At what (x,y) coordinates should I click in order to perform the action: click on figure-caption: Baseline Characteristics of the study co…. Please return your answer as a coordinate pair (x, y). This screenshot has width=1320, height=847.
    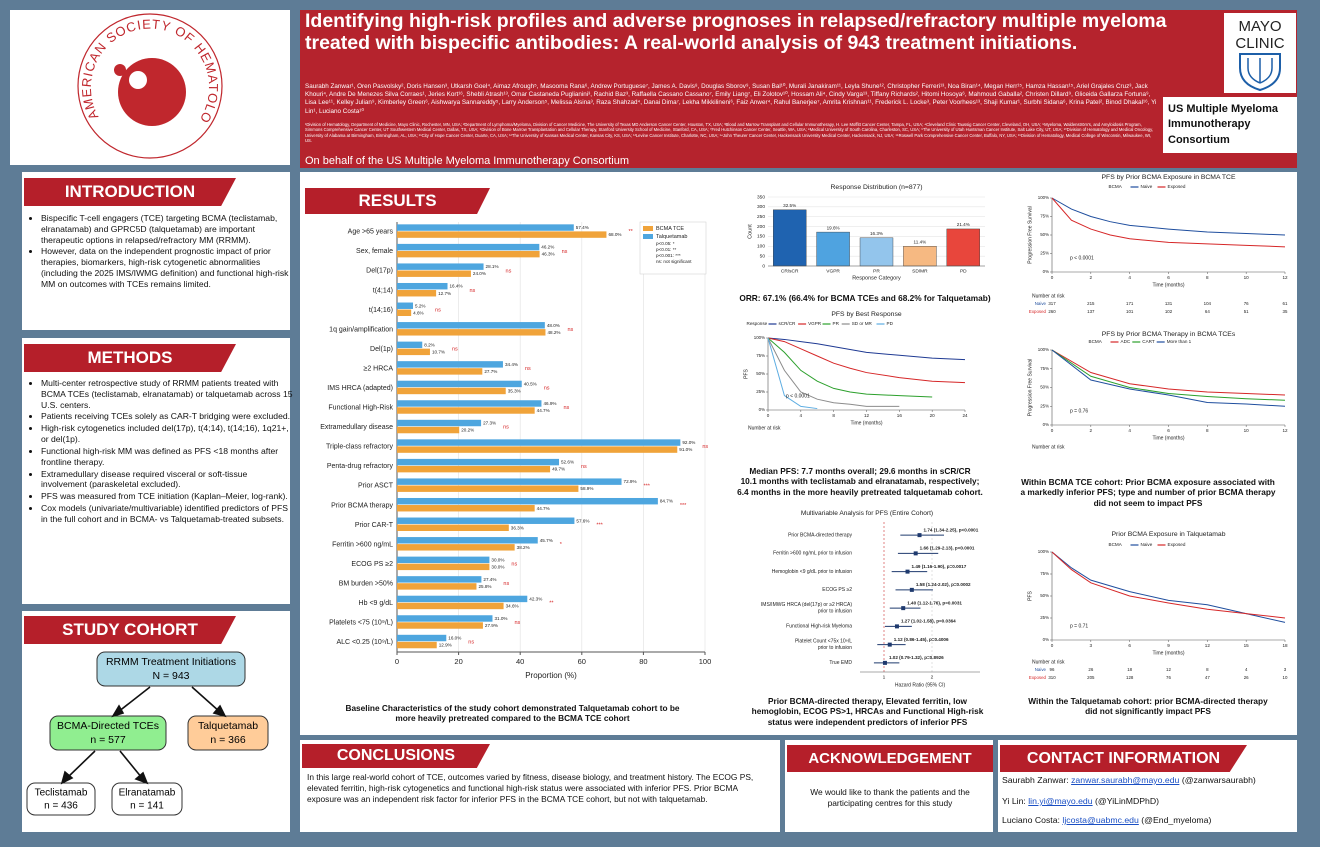
    Looking at the image, I should click on (512, 713).